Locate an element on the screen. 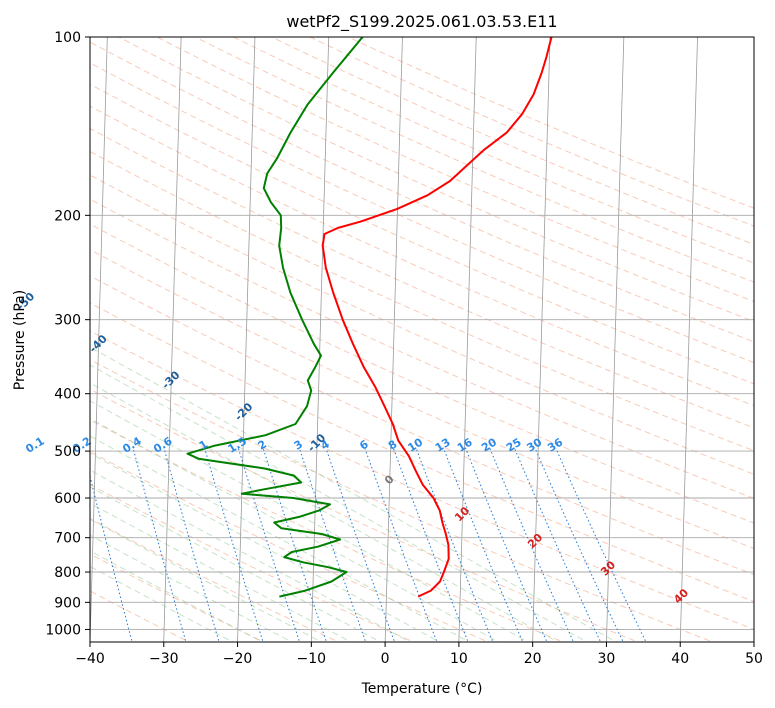 The width and height of the screenshot is (775, 708). y-tick-label: 1000 is located at coordinates (63, 630).